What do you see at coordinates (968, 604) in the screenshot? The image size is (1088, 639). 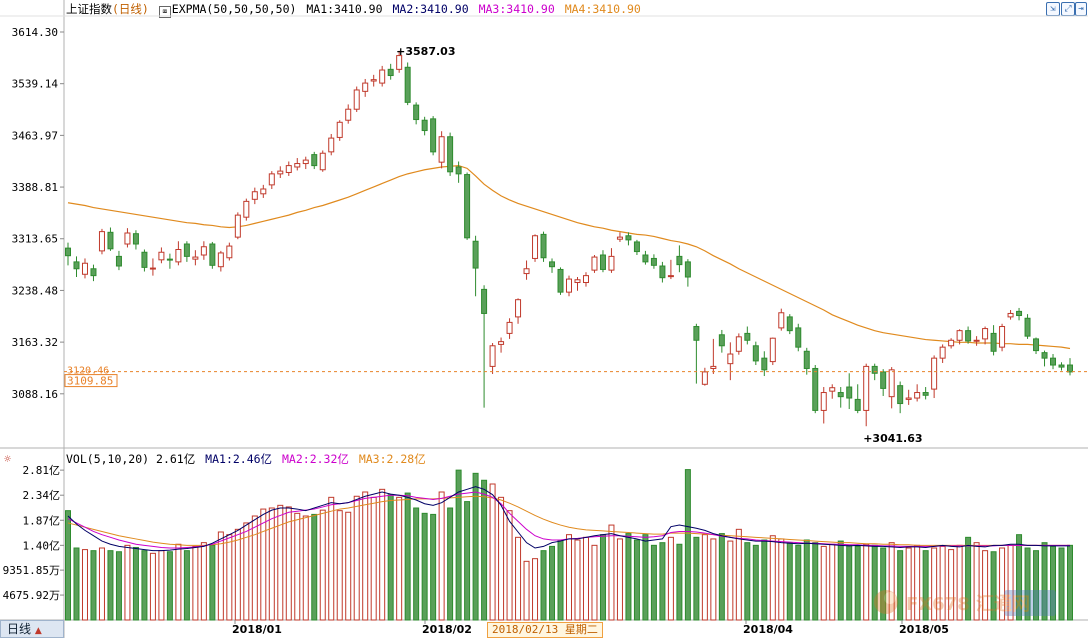 I see `watermark-text: FX678 汇通网` at bounding box center [968, 604].